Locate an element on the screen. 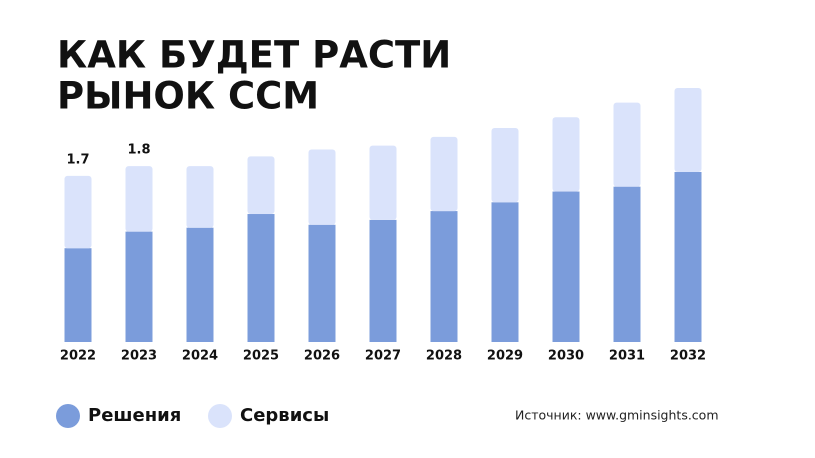  x-tick-label: 2026 is located at coordinates (322, 356).